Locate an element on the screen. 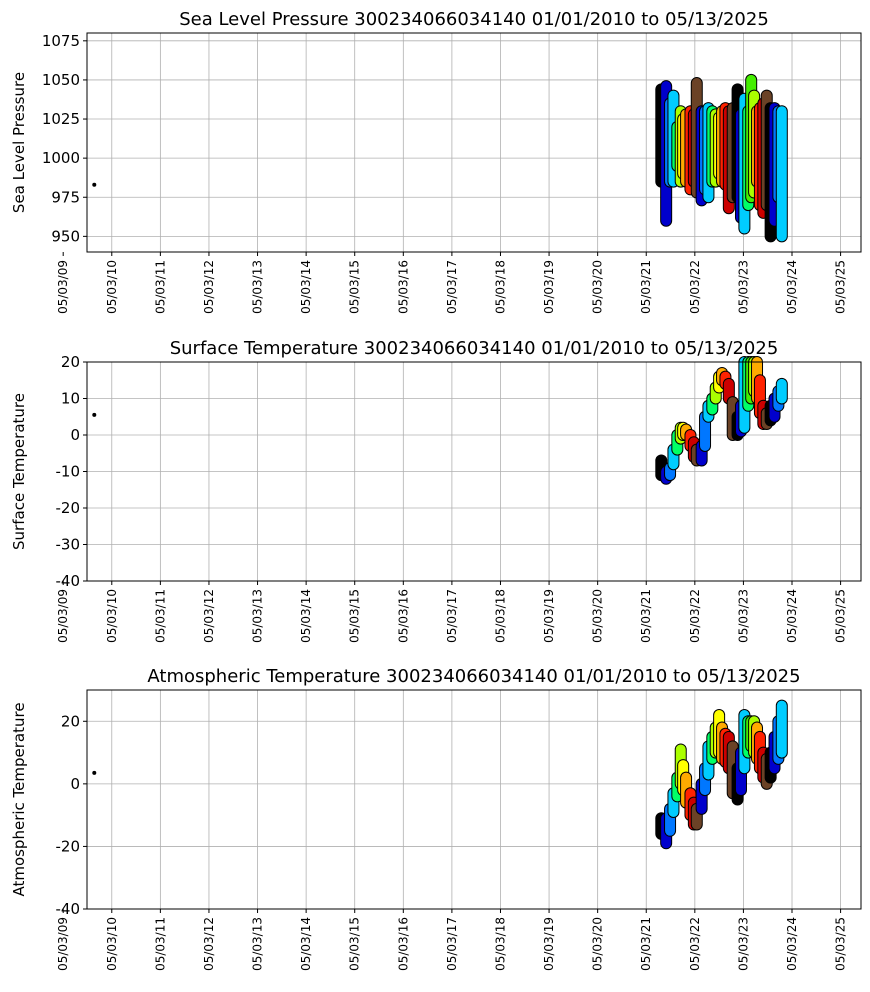 The width and height of the screenshot is (870, 992). y-tick-label: 1000 is located at coordinates (61, 158).